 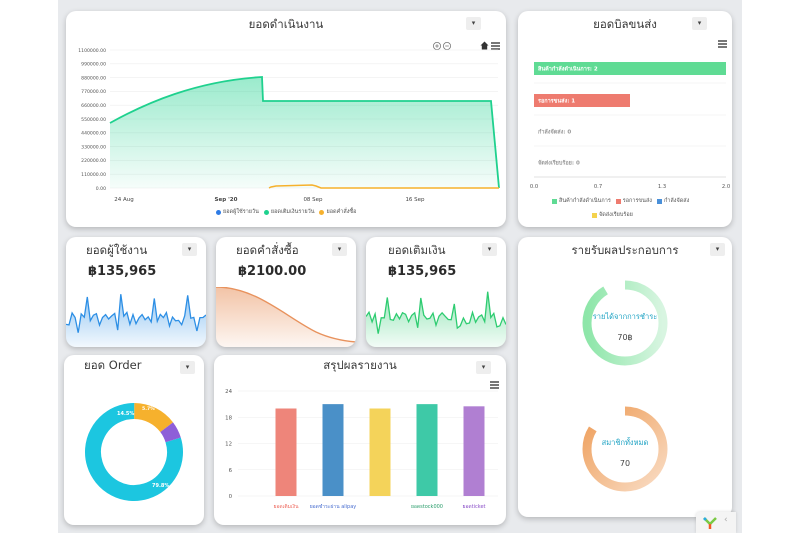 I want to click on orders-total-value: ฿2100.00, so click(x=272, y=271).